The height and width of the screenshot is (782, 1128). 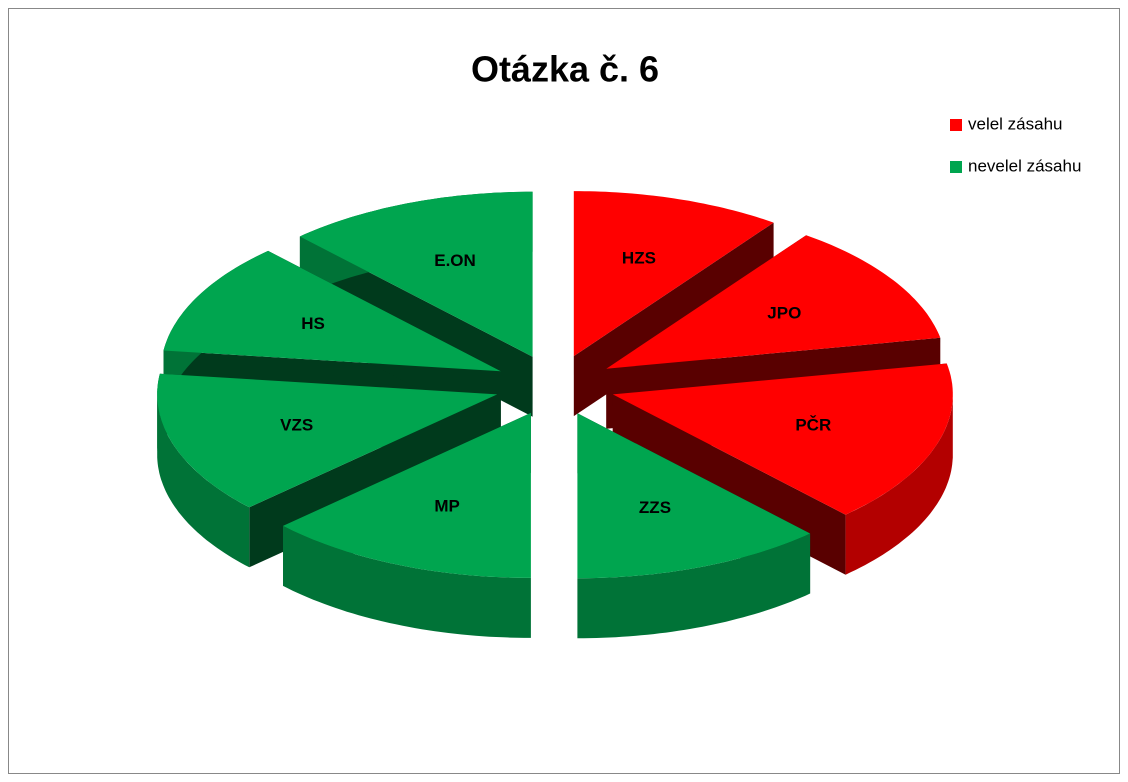 I want to click on chart-title: Otázka č. 6, so click(x=565, y=69).